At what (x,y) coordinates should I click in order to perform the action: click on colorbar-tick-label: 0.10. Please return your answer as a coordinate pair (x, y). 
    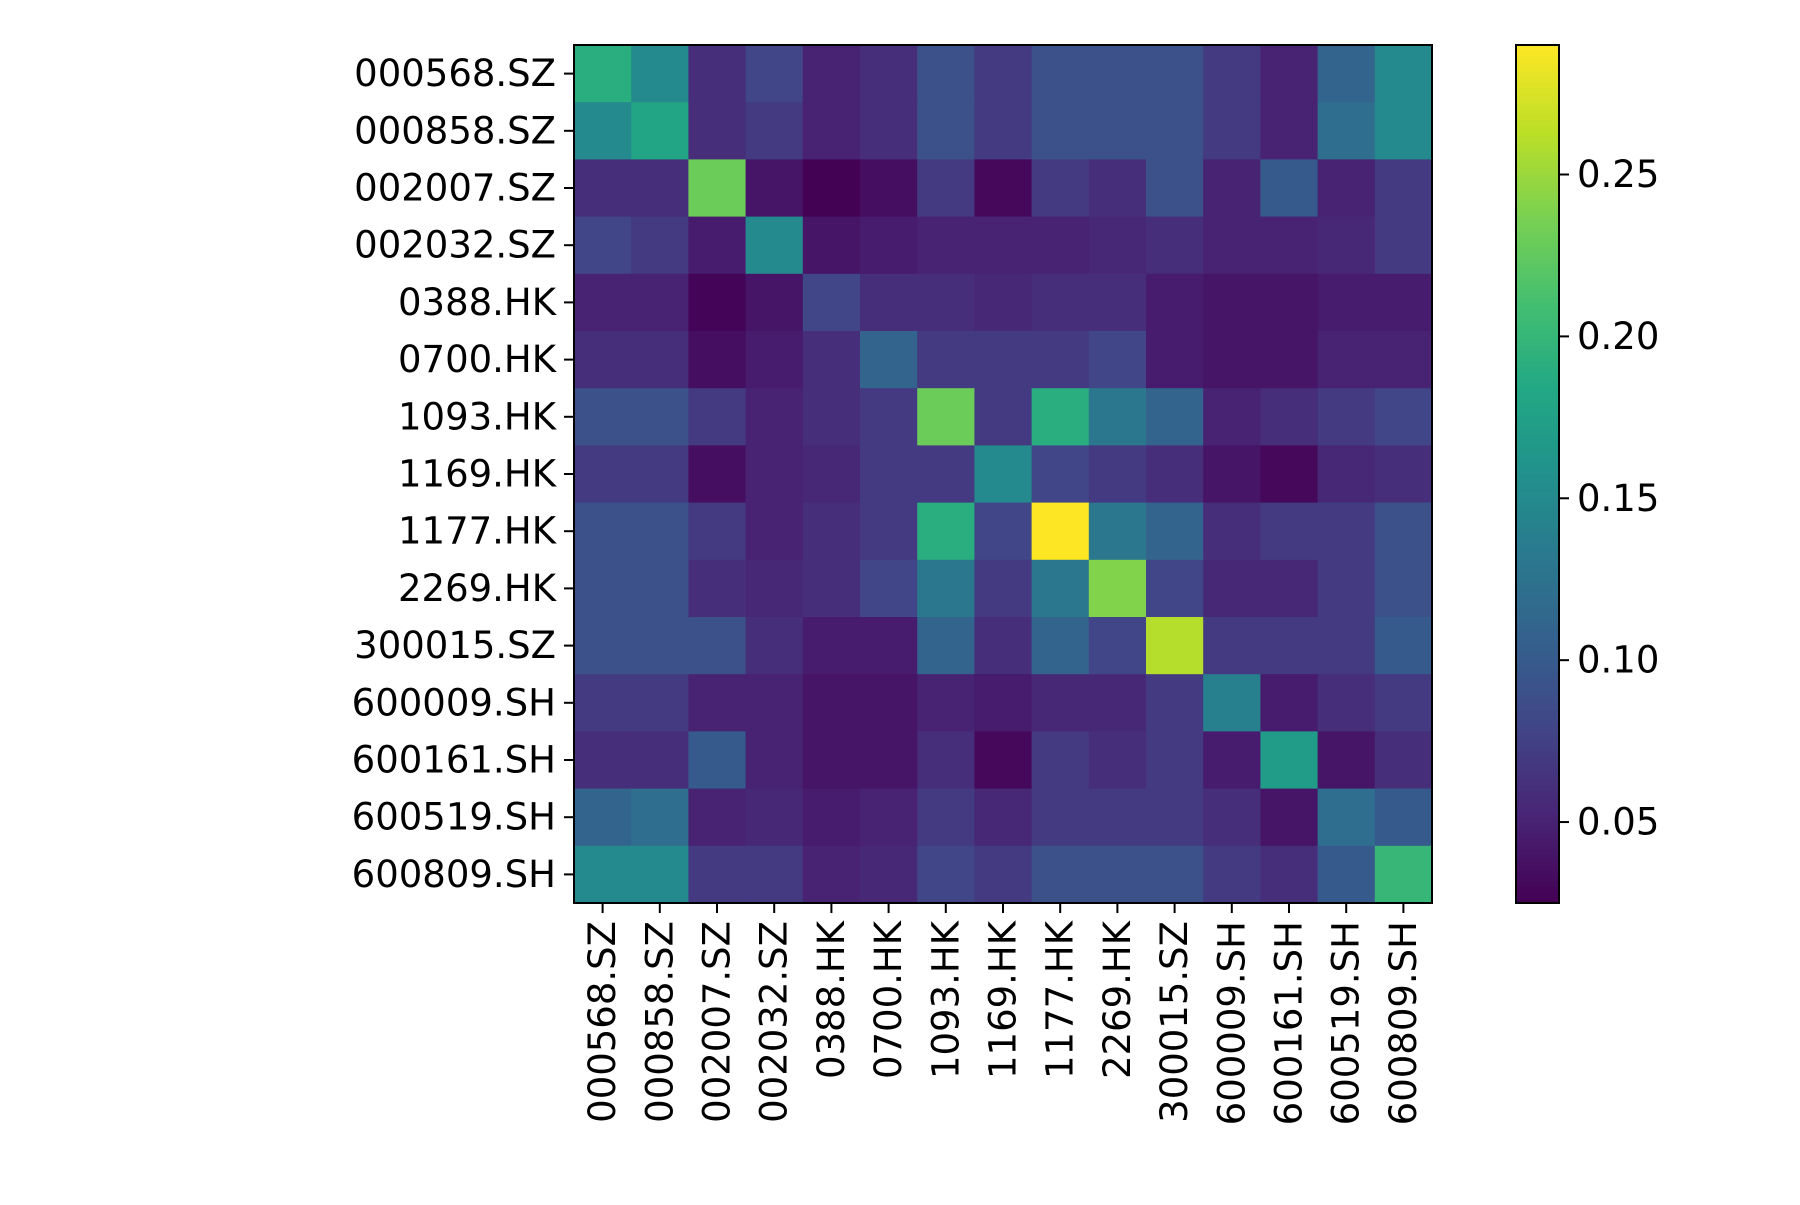
    Looking at the image, I should click on (1618, 660).